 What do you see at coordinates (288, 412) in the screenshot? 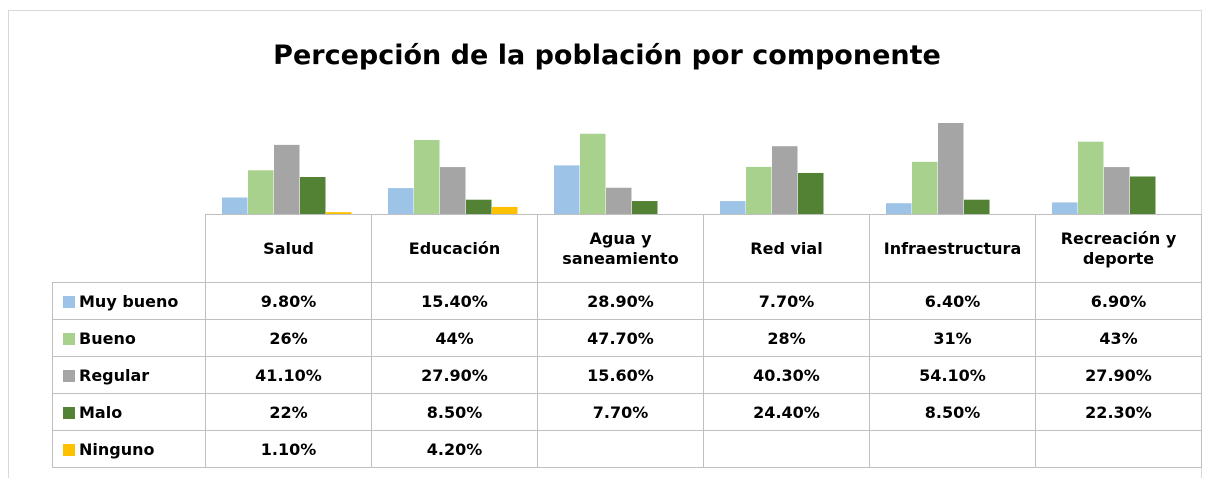
I see `value-cell: 22%` at bounding box center [288, 412].